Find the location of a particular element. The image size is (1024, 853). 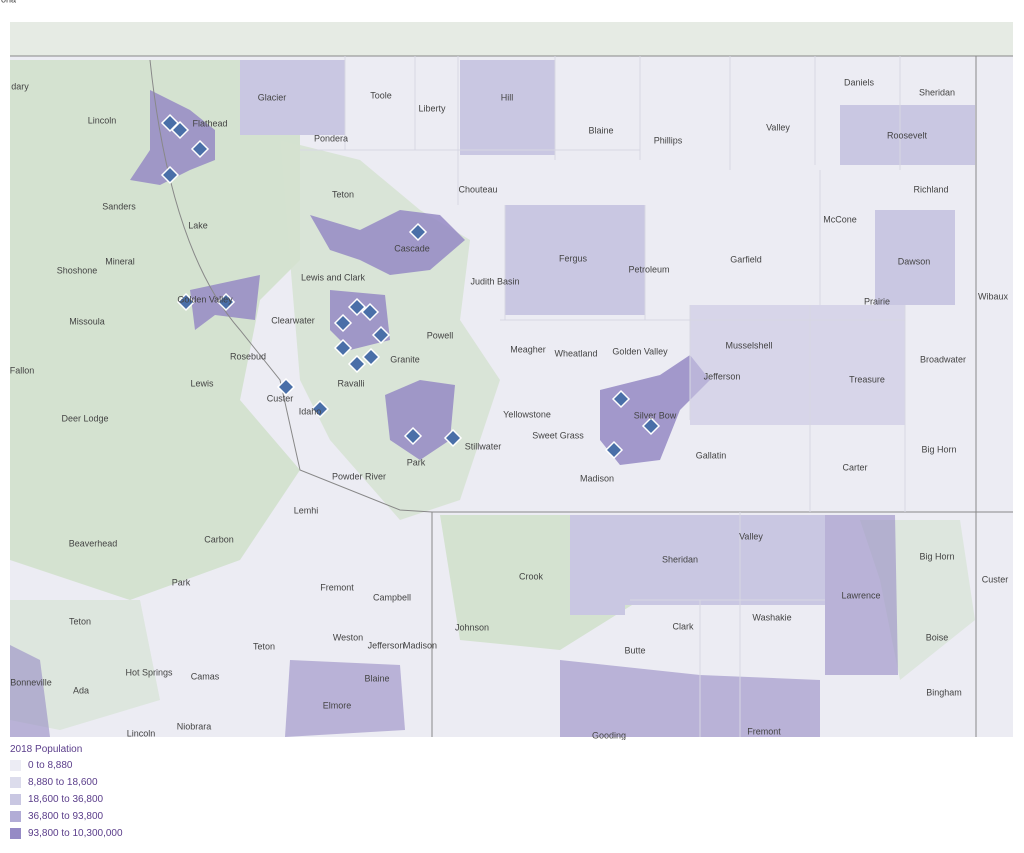

county-label: Sheridan is located at coordinates (680, 559).